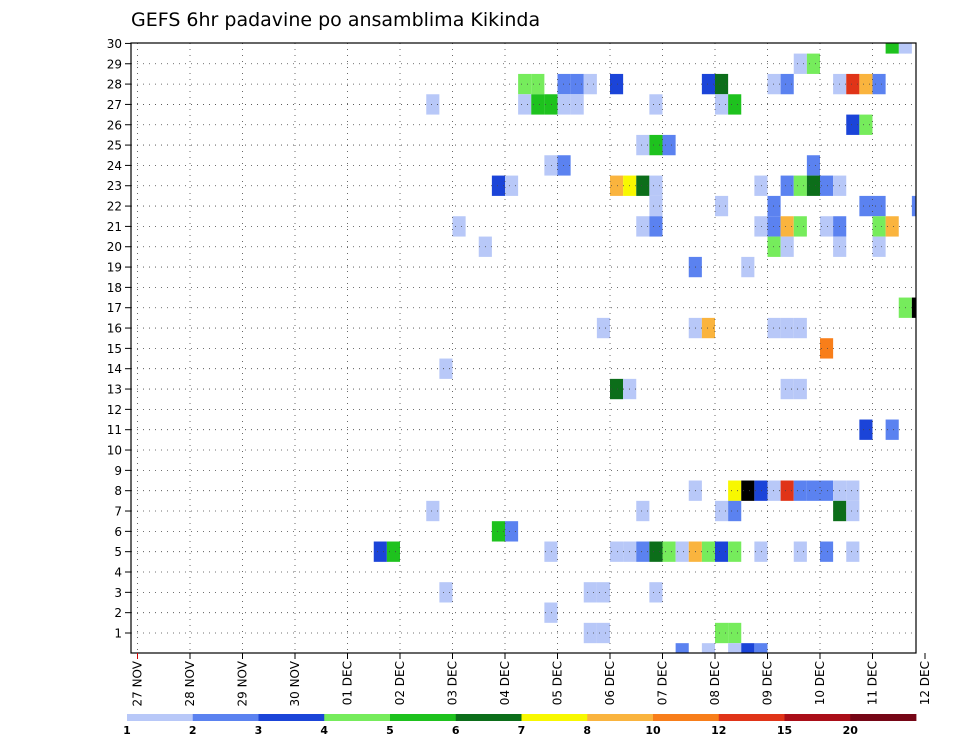  I want to click on legend-label: 7, so click(522, 730).